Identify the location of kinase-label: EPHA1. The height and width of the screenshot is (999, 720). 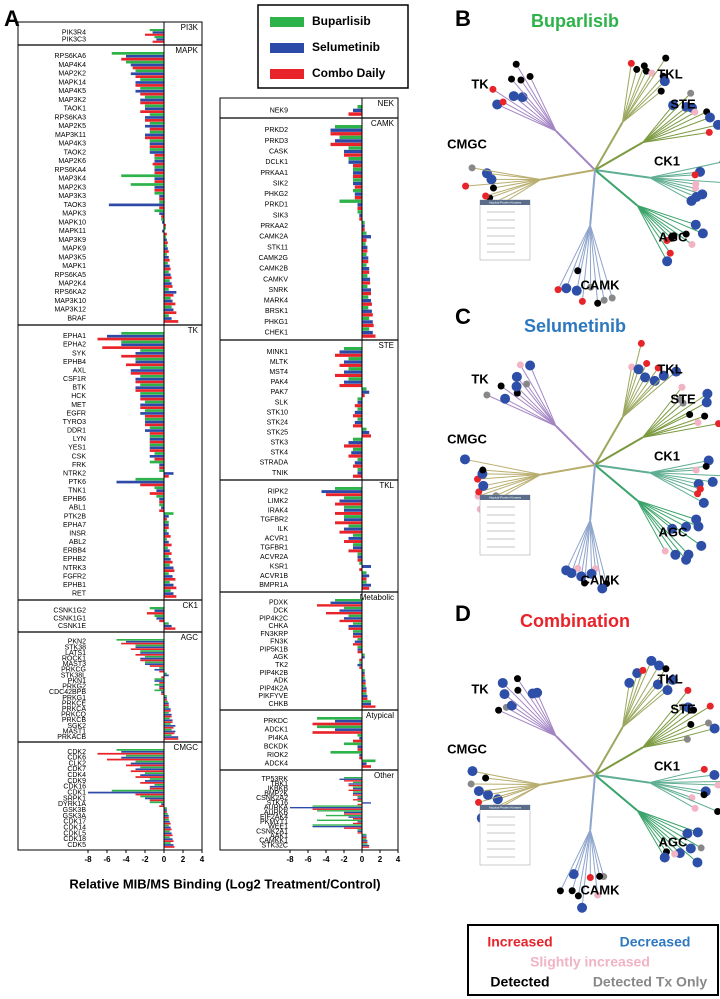
(74, 336).